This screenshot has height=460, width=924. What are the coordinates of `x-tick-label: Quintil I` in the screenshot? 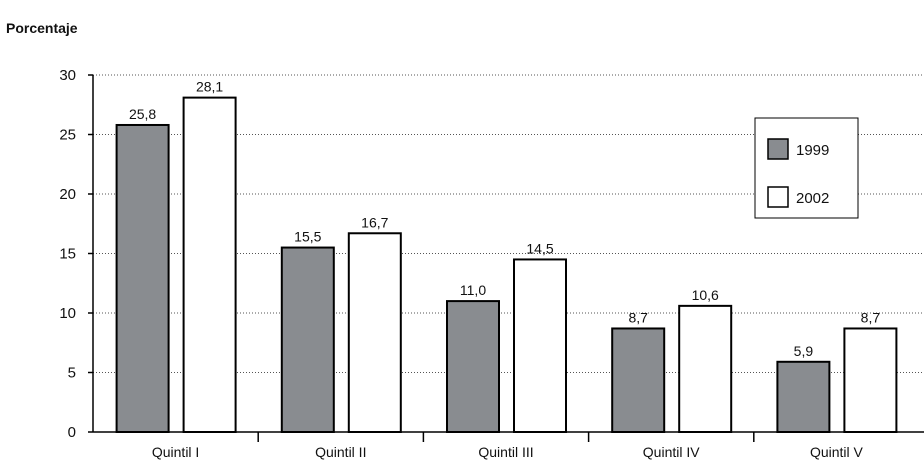 It's located at (175, 452).